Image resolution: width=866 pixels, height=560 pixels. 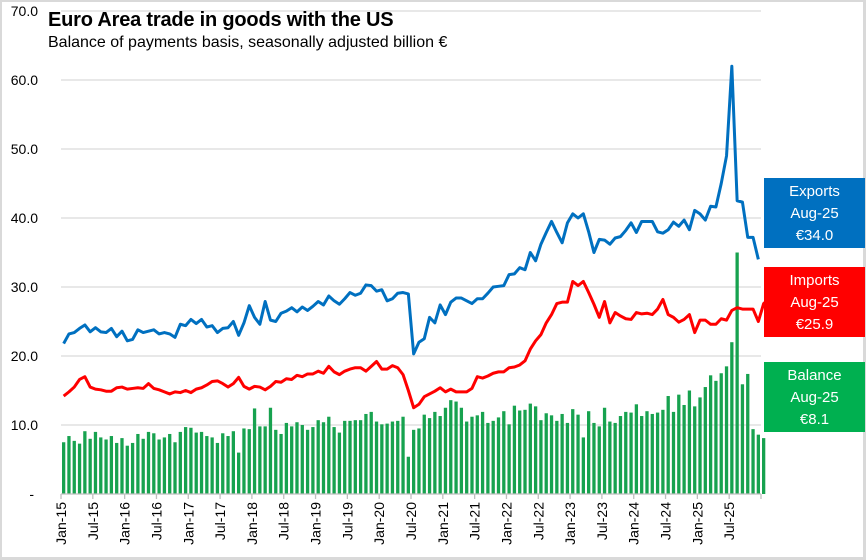 What do you see at coordinates (814, 302) in the screenshot?
I see `imports-callout: Imports Aug-25 €25.9` at bounding box center [814, 302].